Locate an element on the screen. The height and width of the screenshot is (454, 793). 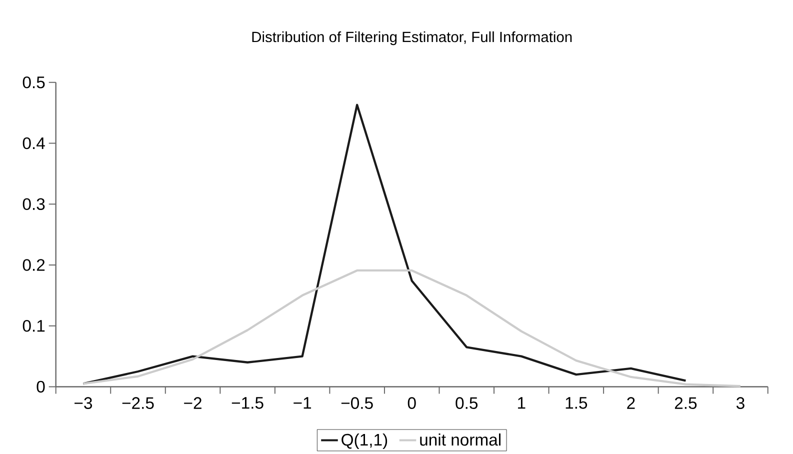
x-tick-label: −3 is located at coordinates (83, 403).